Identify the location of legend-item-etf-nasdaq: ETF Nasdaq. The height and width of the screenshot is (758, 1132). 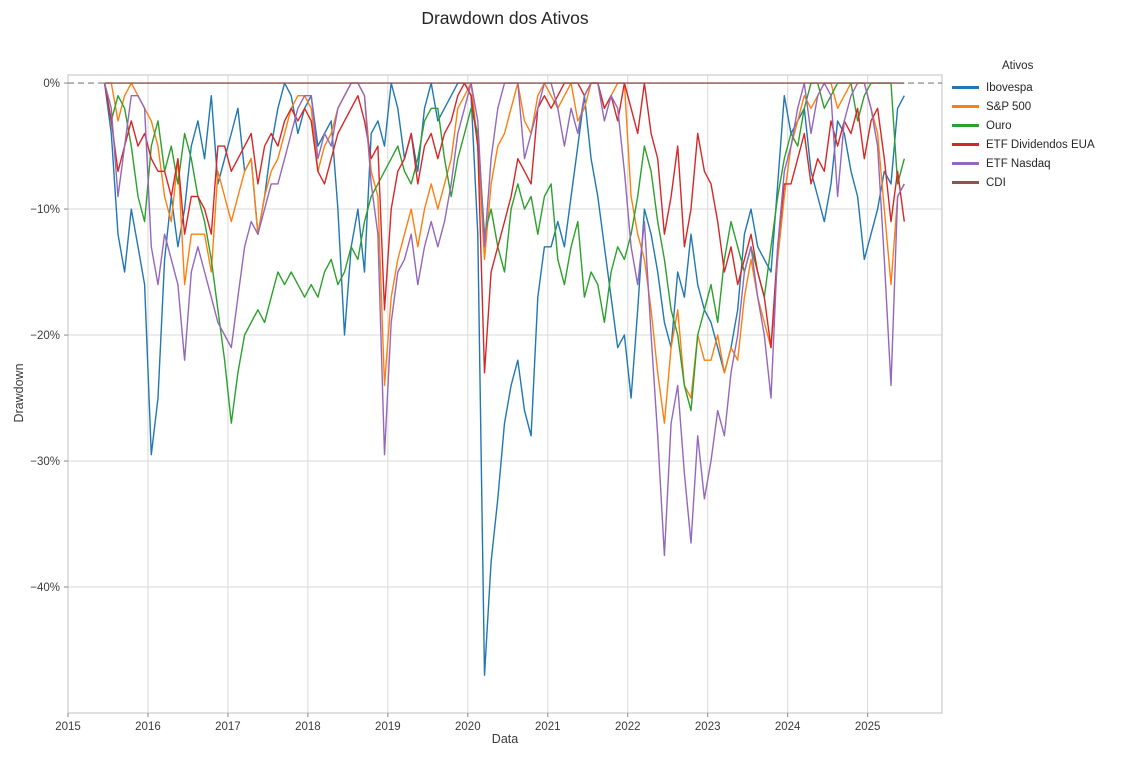
(1040, 163).